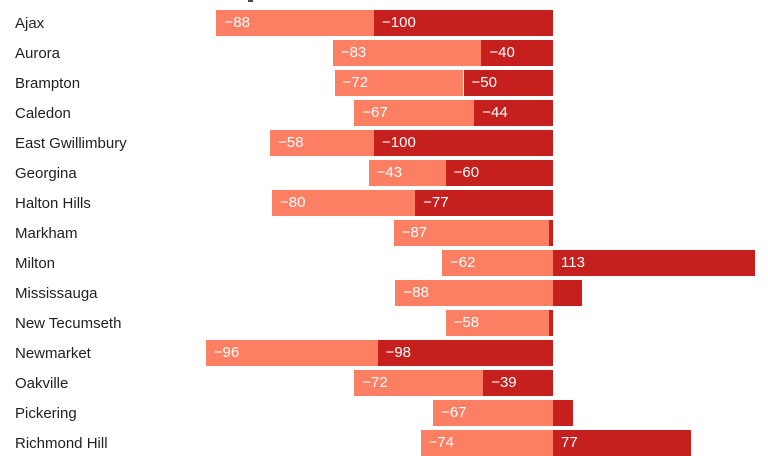 The height and width of the screenshot is (456, 768). I want to click on value-label: −39, so click(504, 382).